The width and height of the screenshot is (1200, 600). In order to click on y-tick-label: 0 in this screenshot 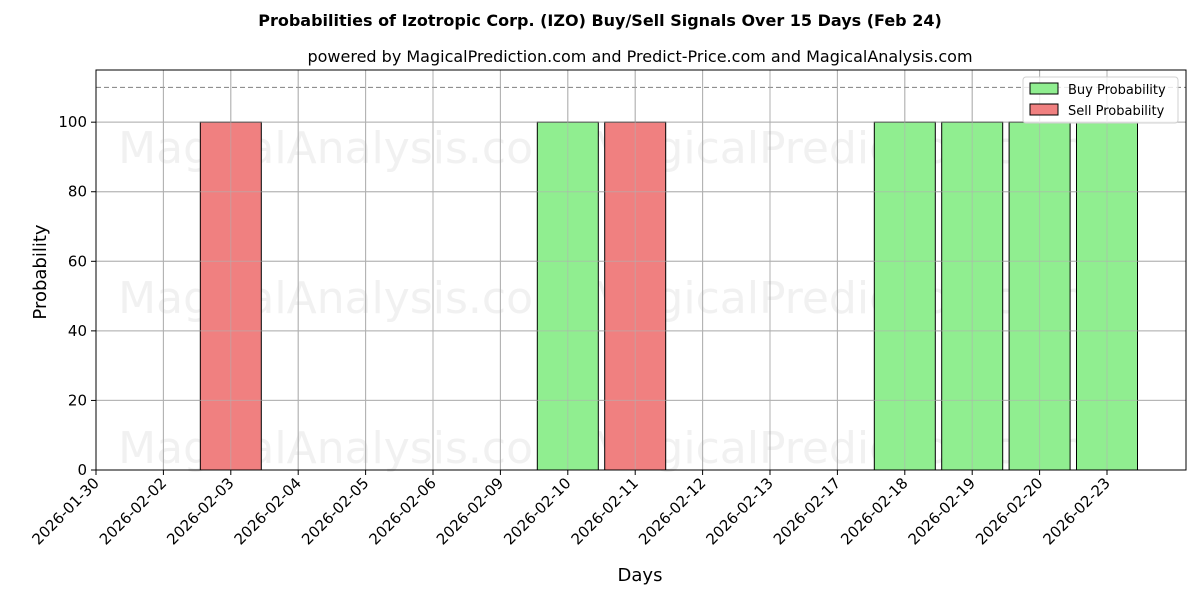, I will do `click(82, 470)`.